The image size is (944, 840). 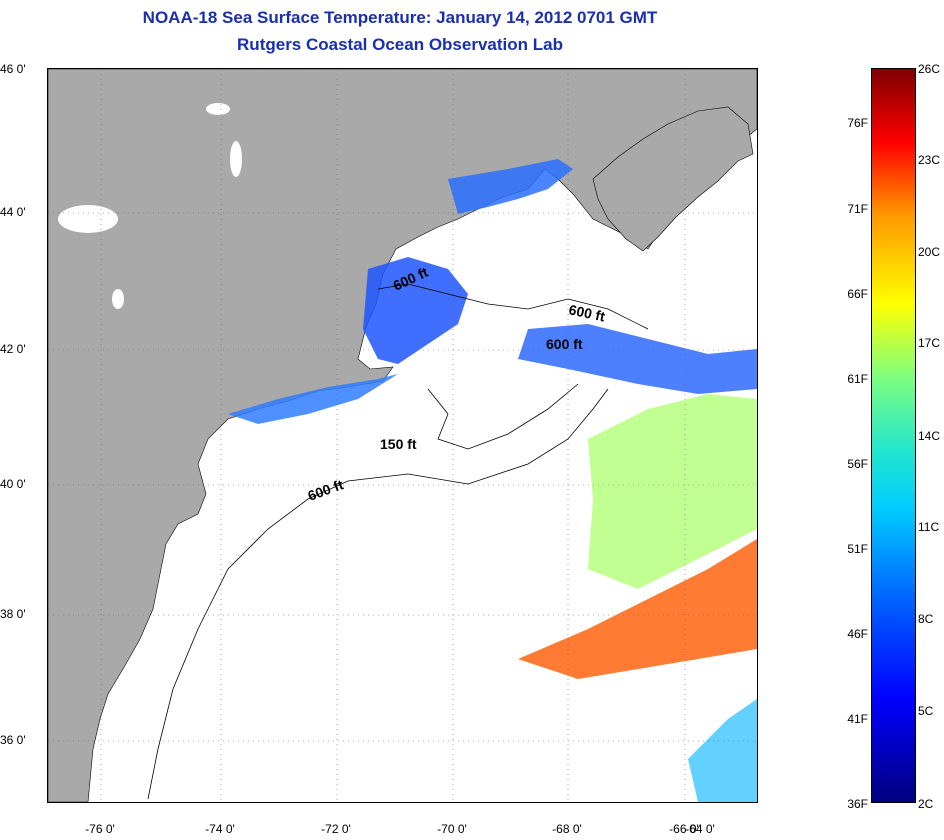 I want to click on contour-label-150: 150 ft, so click(x=398, y=444).